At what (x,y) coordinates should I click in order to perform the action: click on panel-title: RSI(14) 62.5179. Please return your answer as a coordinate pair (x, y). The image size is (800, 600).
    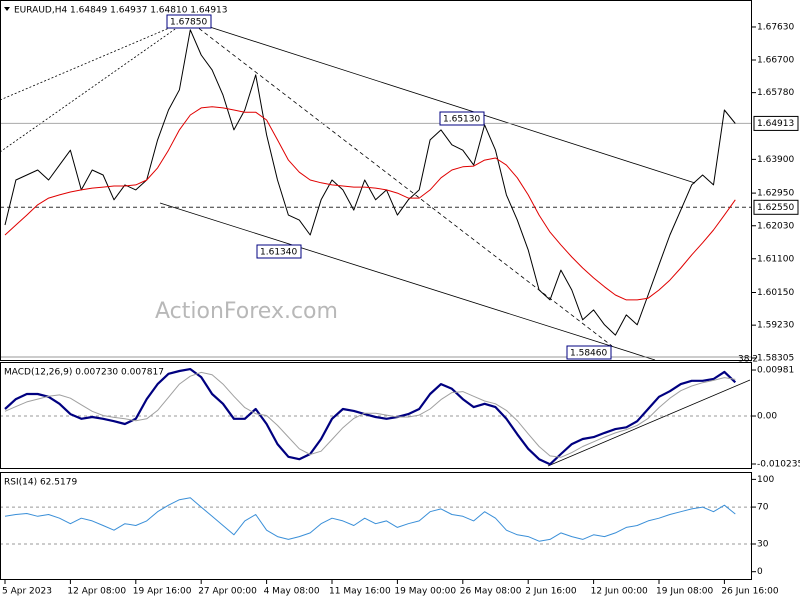
    Looking at the image, I should click on (40, 483).